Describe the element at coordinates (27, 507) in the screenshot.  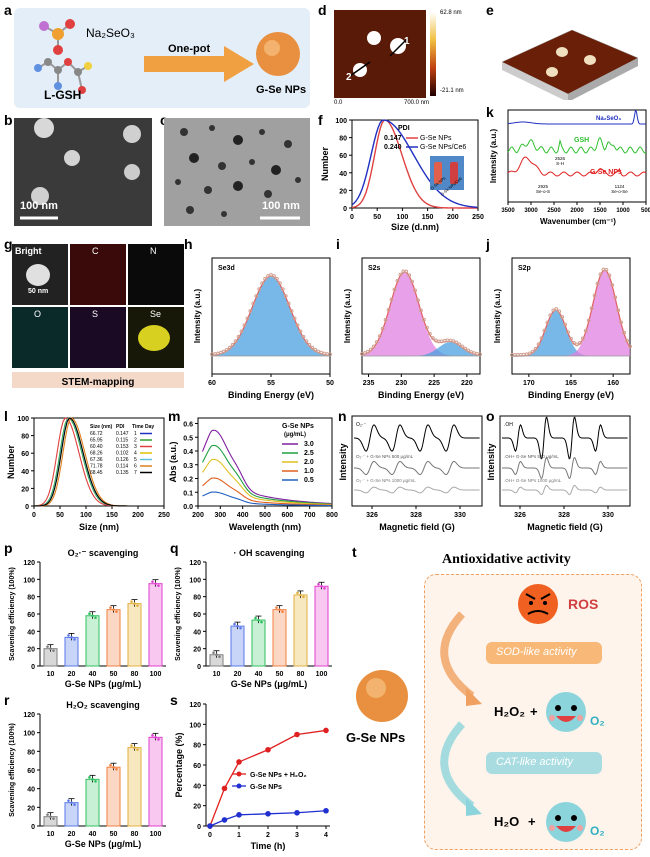
I see `y-tick-label: 0` at that location.